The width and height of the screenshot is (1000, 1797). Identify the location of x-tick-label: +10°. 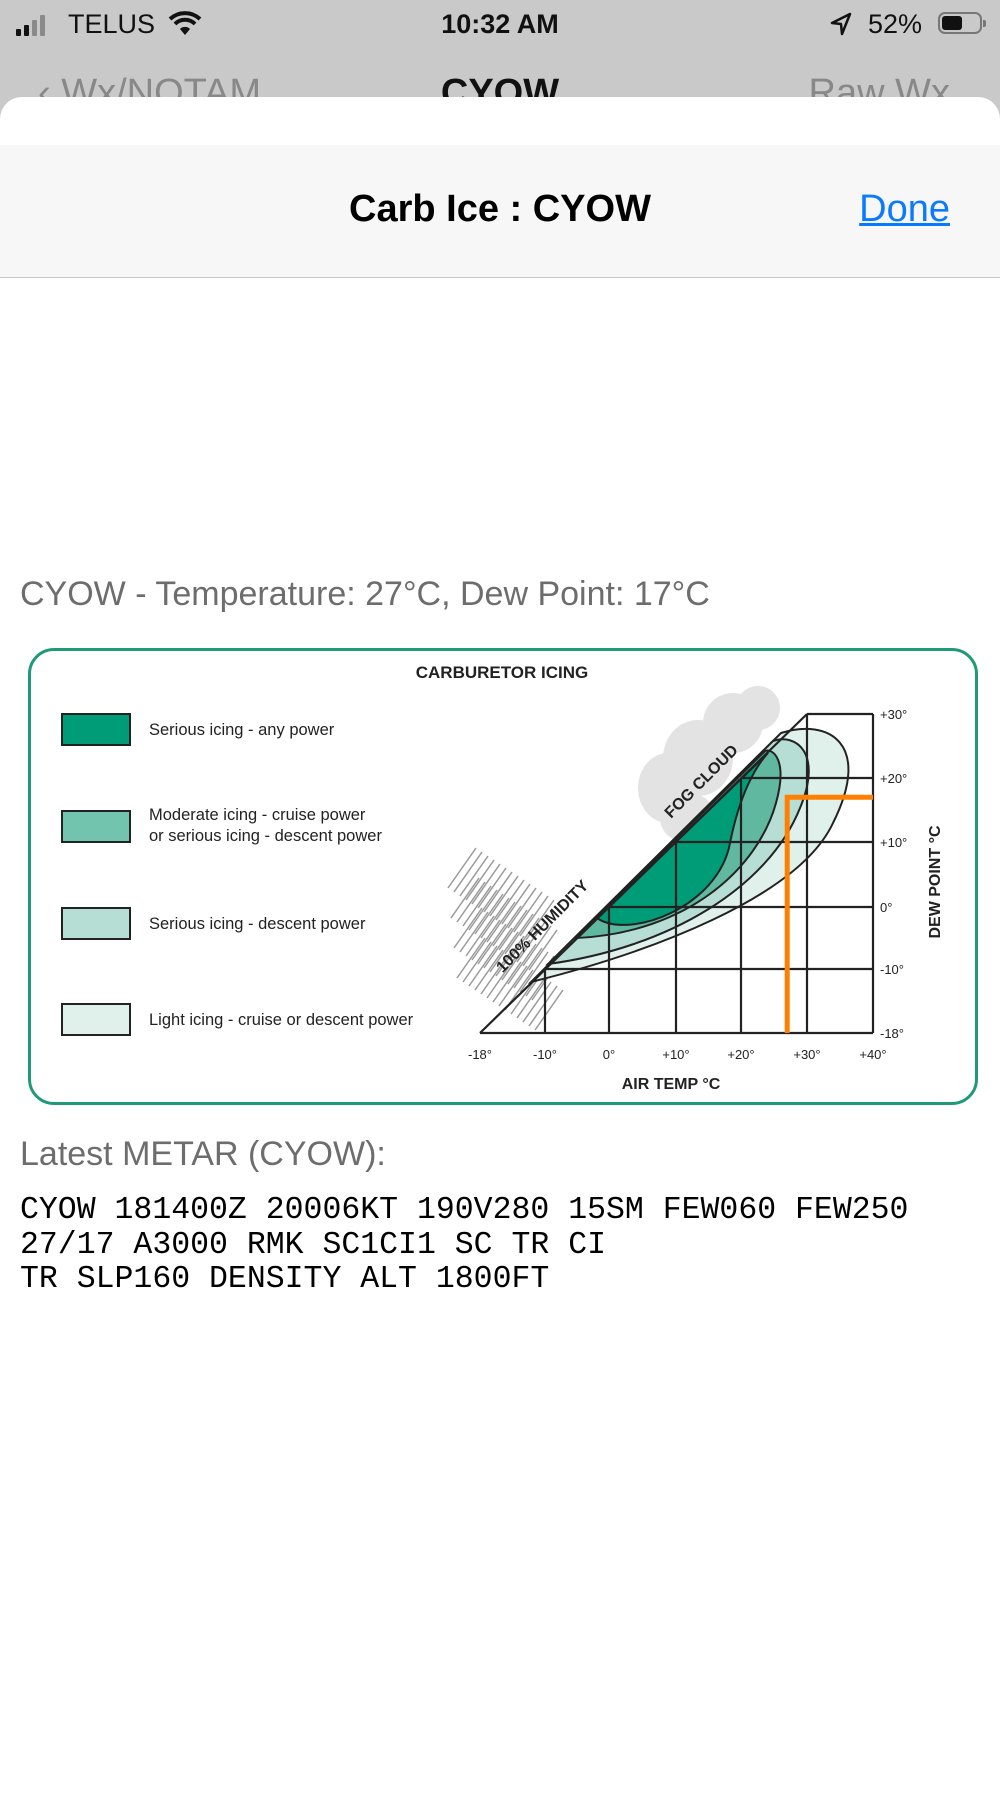
(675, 1054).